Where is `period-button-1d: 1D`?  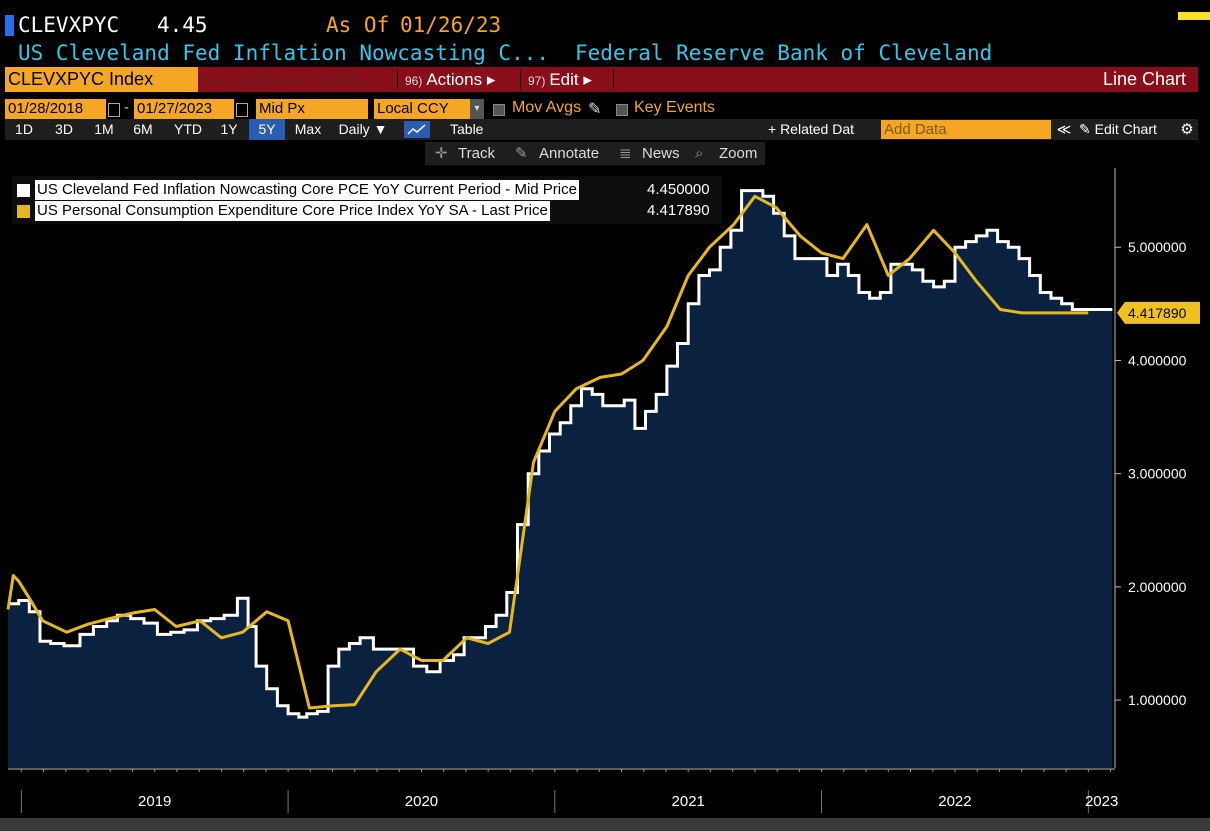 period-button-1d: 1D is located at coordinates (24, 129).